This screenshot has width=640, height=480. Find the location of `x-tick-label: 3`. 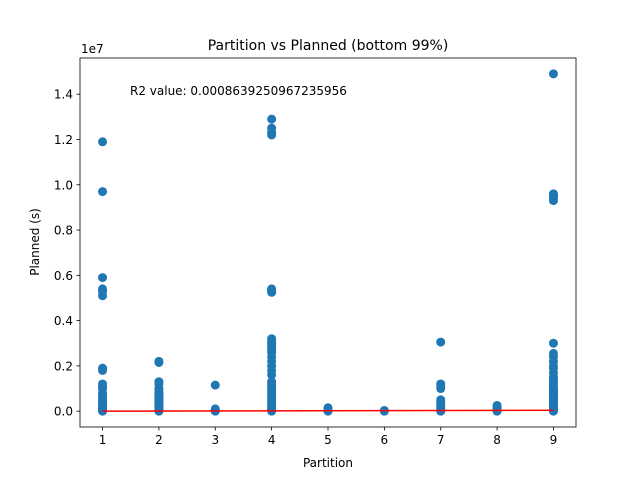

x-tick-label: 3 is located at coordinates (215, 440).